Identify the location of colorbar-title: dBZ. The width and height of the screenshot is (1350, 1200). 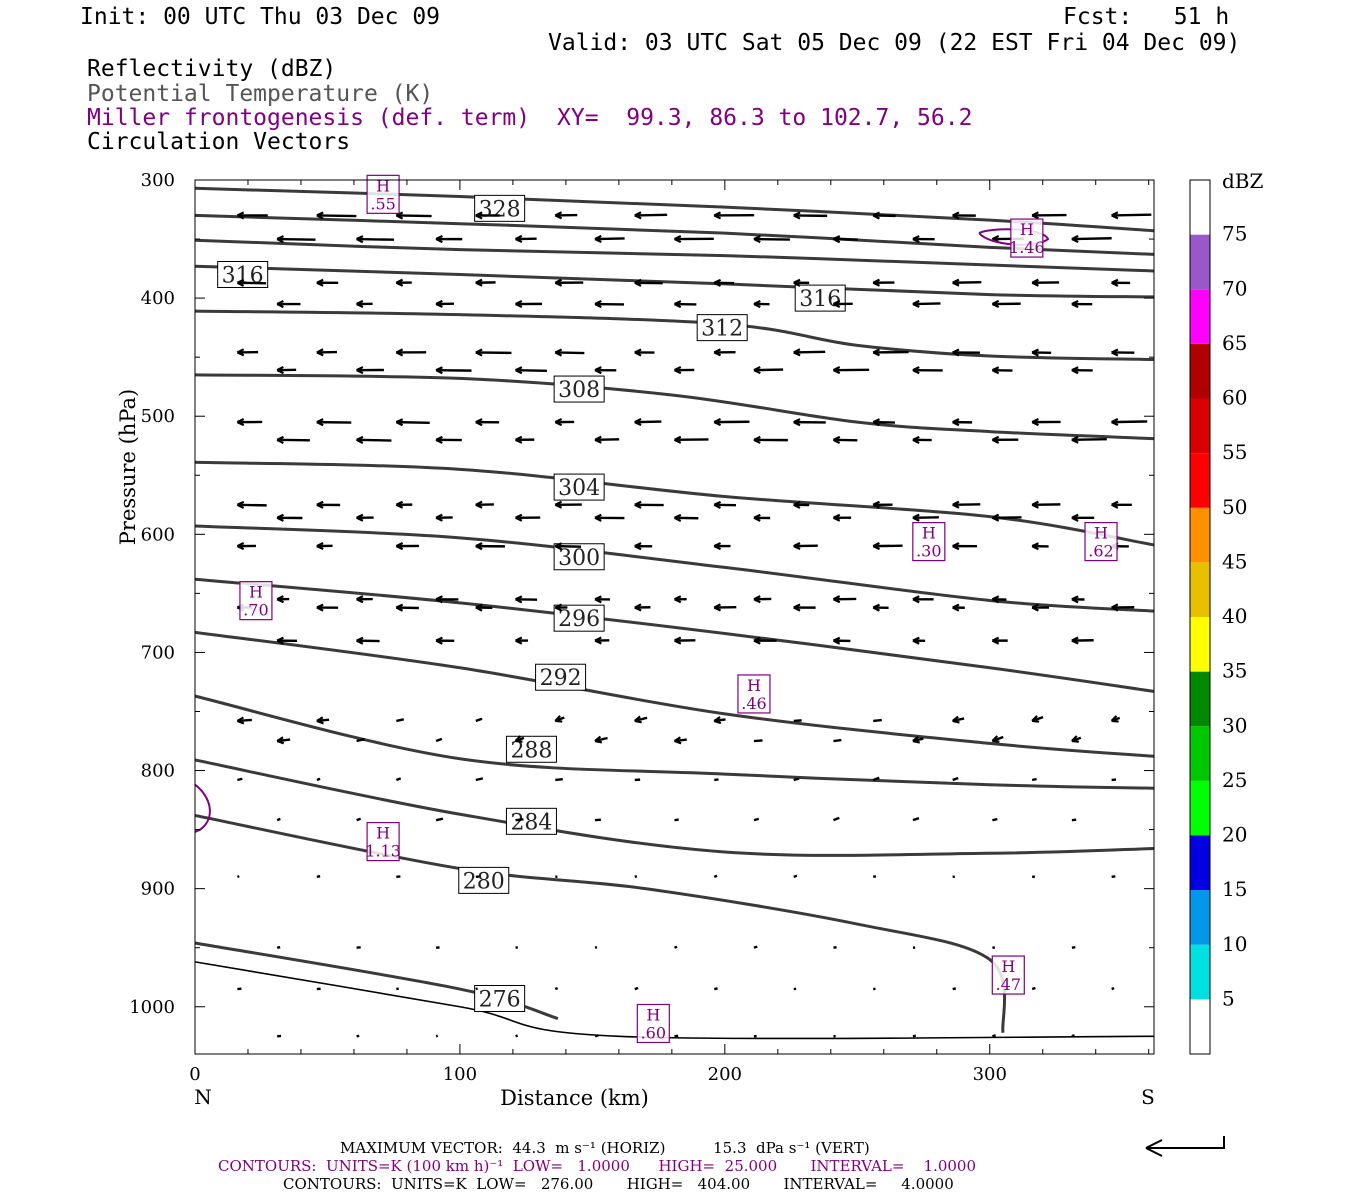
(1243, 181).